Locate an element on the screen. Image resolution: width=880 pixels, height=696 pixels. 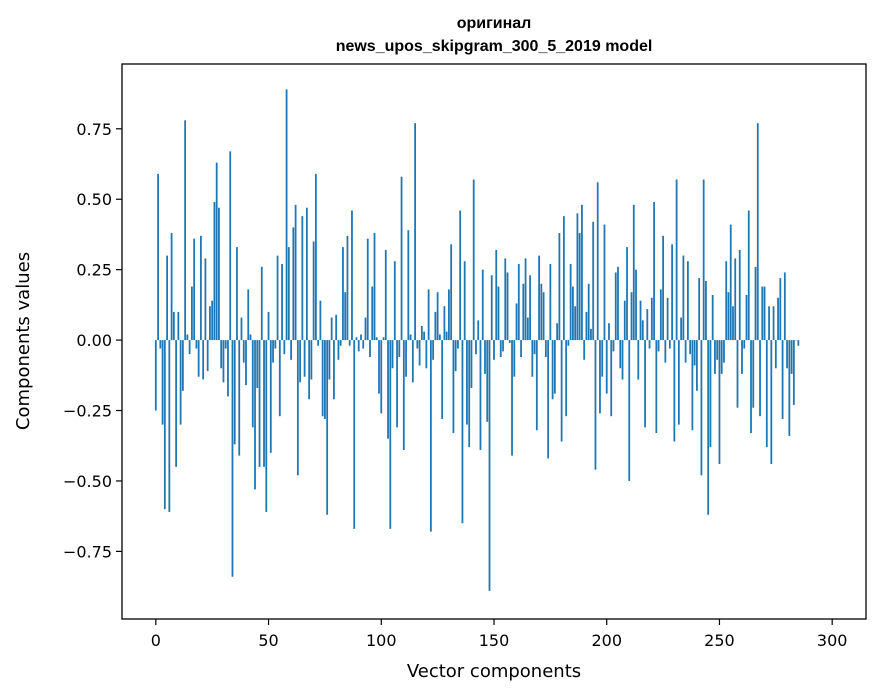
x-tick-label: 150 is located at coordinates (494, 640).